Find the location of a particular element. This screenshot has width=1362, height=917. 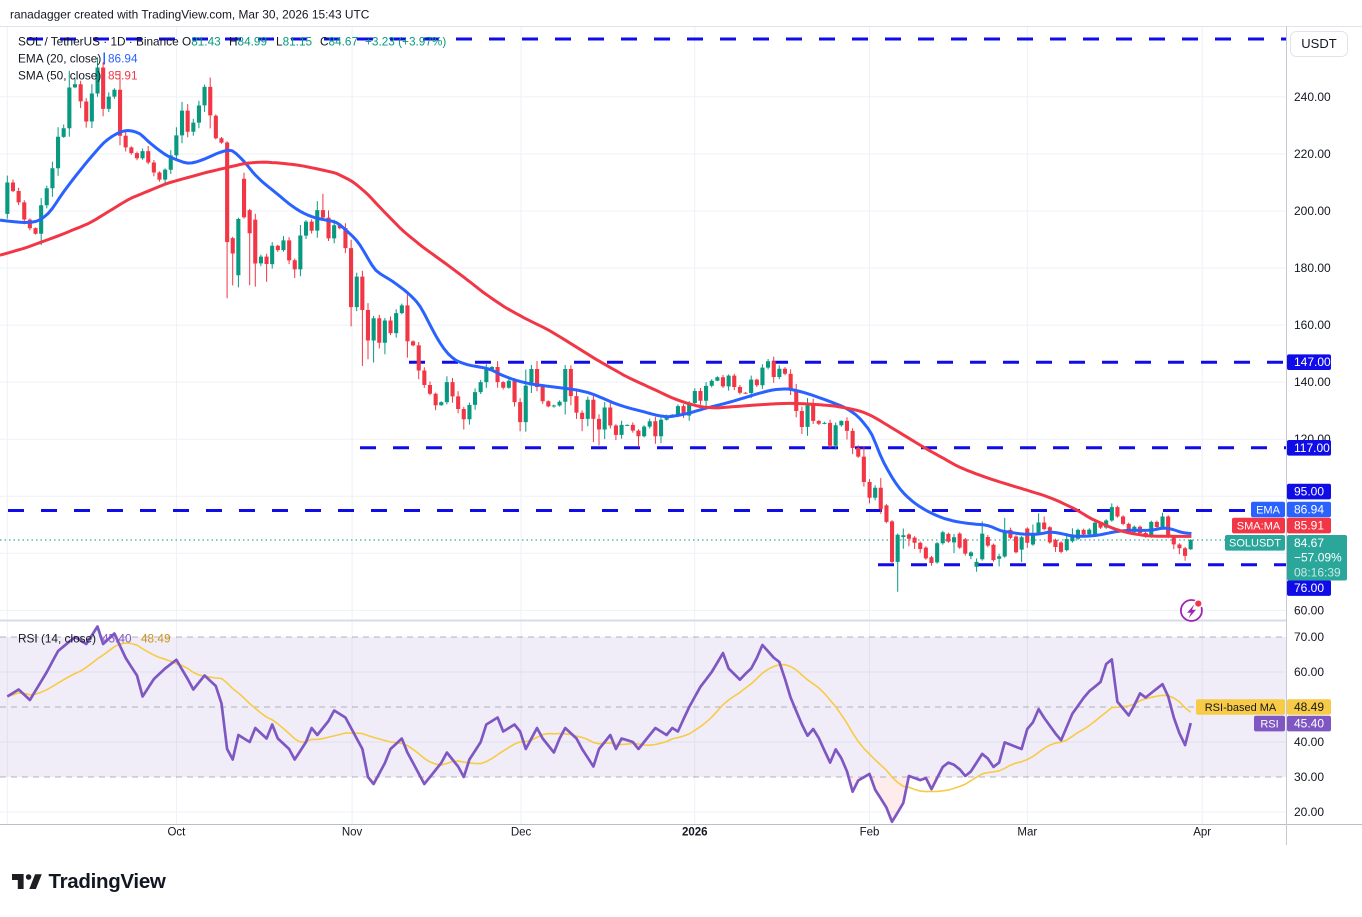

svg-text: SOL / TetherUS · 1D · Binance is located at coordinates (98, 42).